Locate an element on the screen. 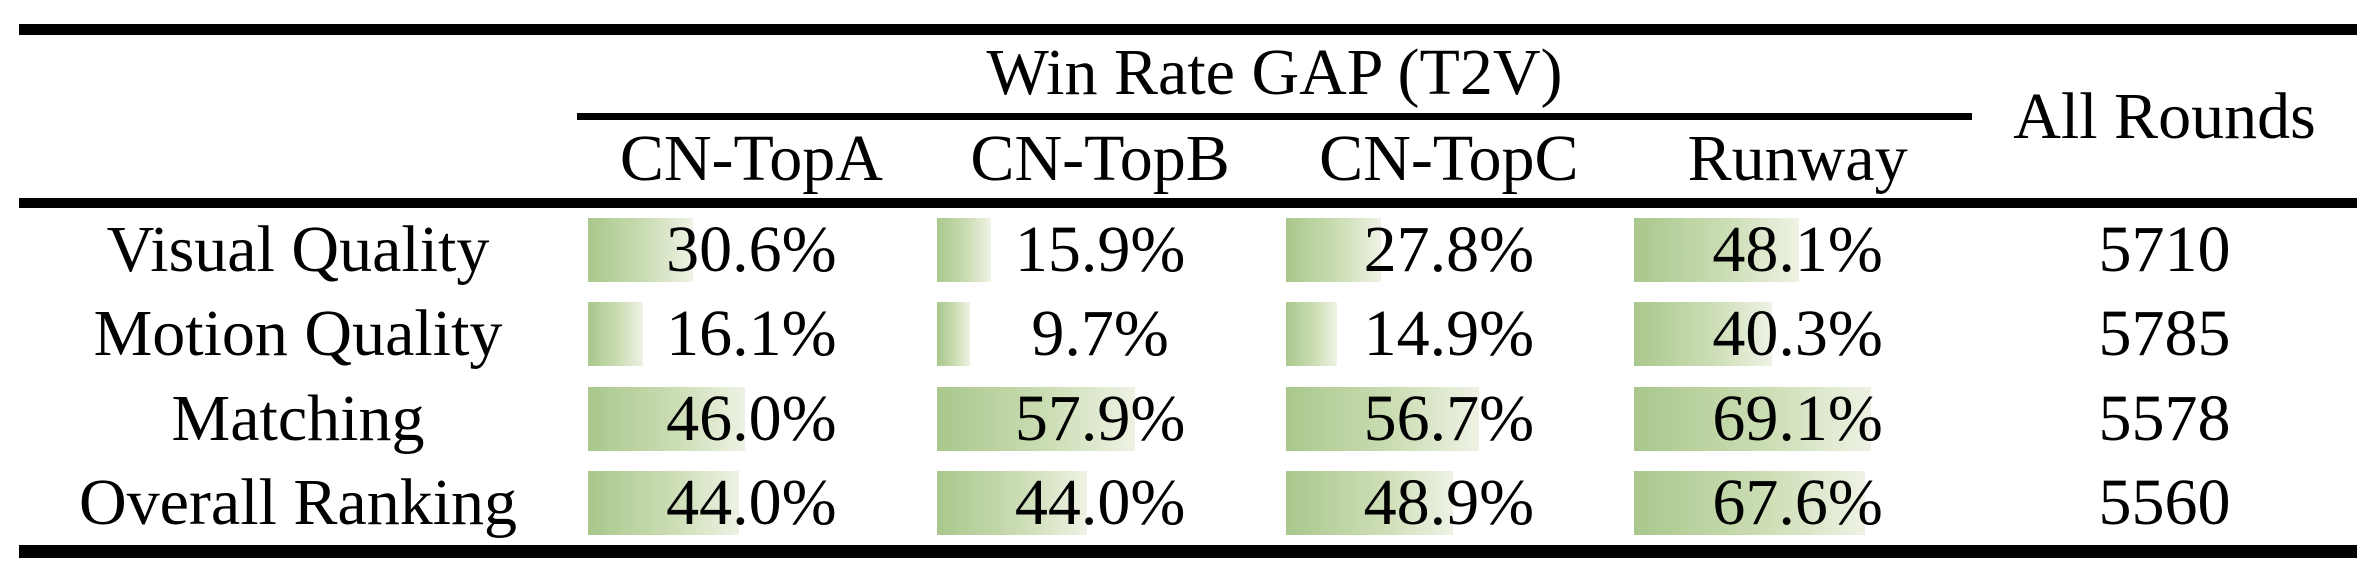 This screenshot has height=568, width=2376. column-header-cn-topc: CN-TopC is located at coordinates (1449, 158).